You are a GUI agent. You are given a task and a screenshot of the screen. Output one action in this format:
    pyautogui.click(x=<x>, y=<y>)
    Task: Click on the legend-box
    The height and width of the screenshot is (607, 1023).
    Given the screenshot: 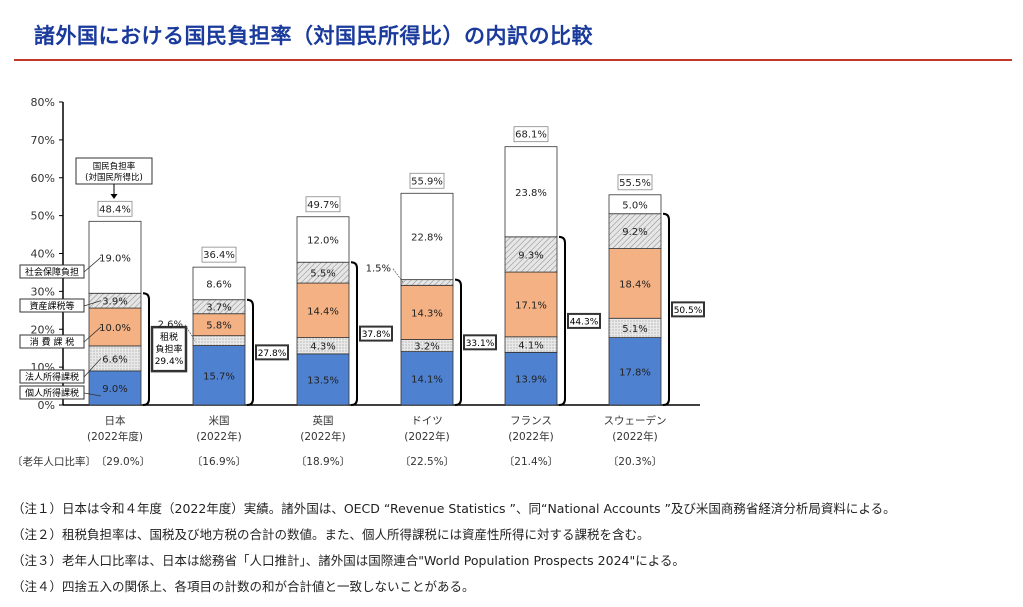 What is the action you would take?
    pyautogui.click(x=52, y=305)
    